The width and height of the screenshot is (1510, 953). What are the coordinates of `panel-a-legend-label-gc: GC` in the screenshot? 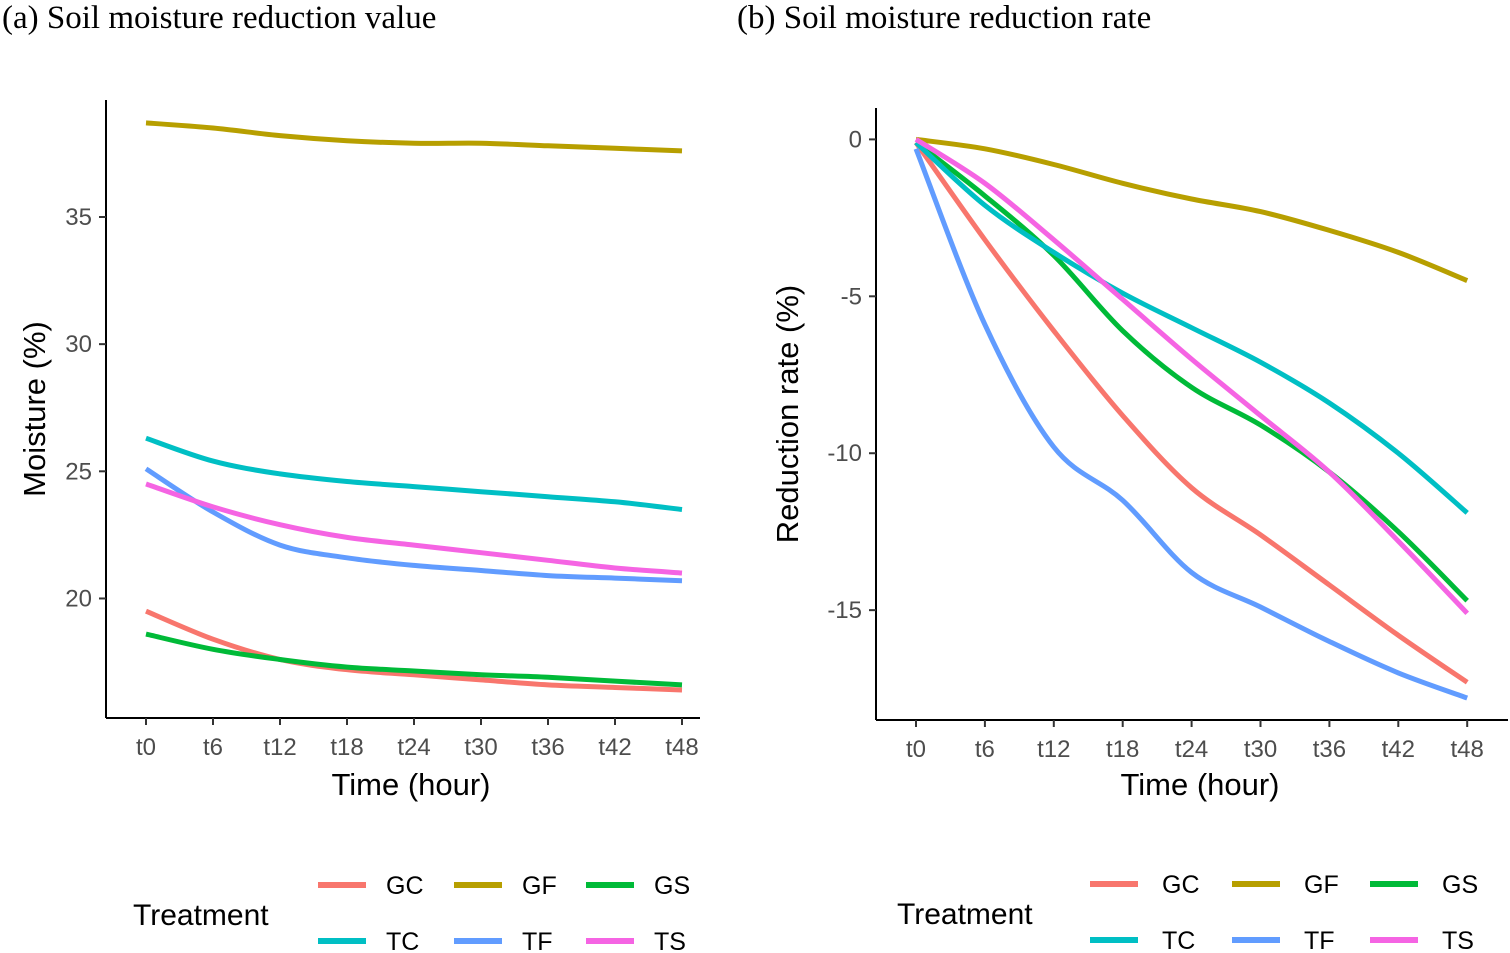 It's located at (405, 886).